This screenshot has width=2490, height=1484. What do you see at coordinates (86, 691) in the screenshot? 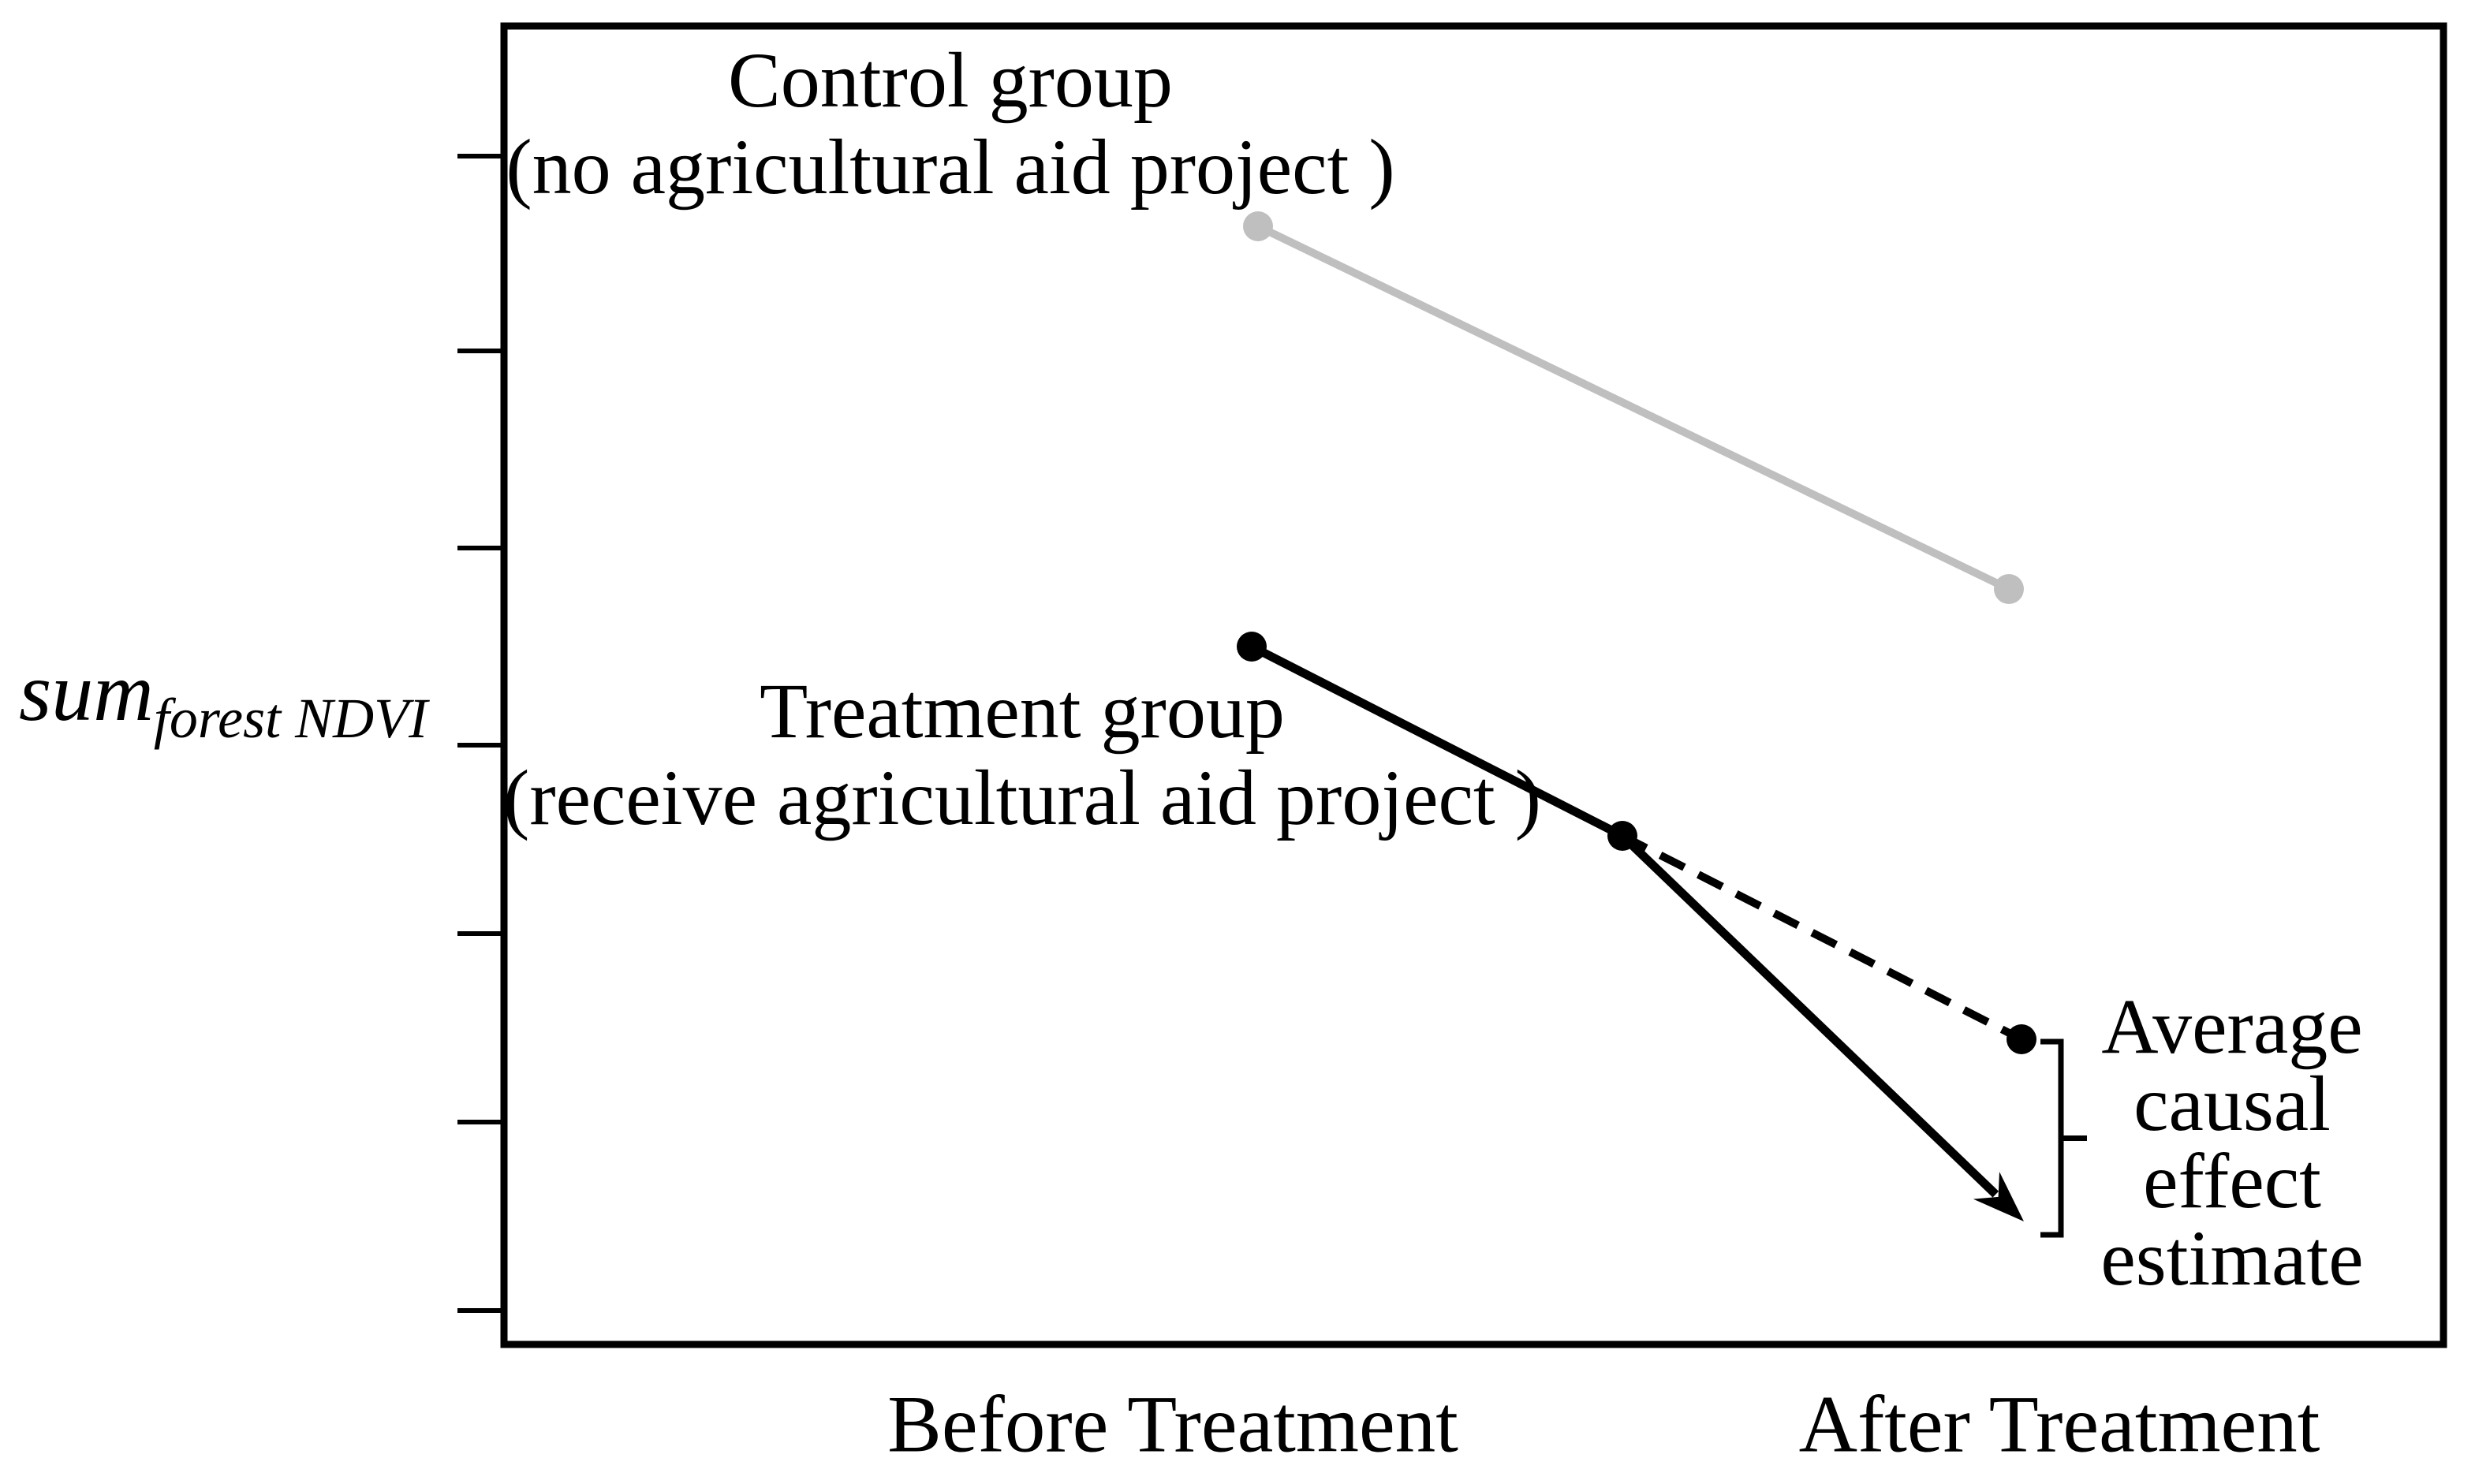
I see `y-axis-label-base: sum` at bounding box center [86, 691].